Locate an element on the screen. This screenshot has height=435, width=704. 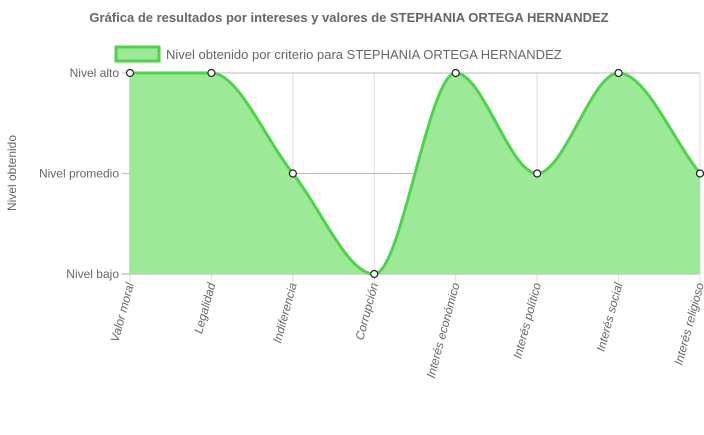
x-tick-label: Interés político is located at coordinates (527, 320).